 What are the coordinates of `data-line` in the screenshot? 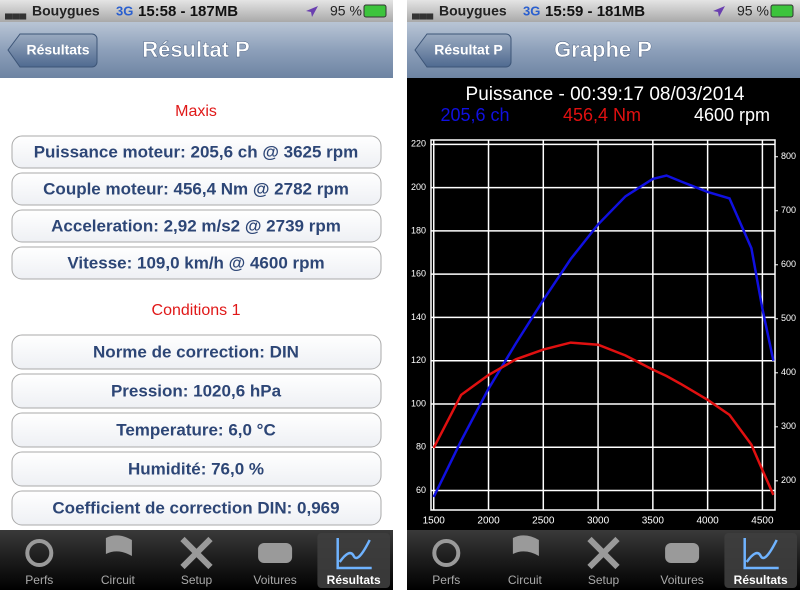 It's located at (603, 418).